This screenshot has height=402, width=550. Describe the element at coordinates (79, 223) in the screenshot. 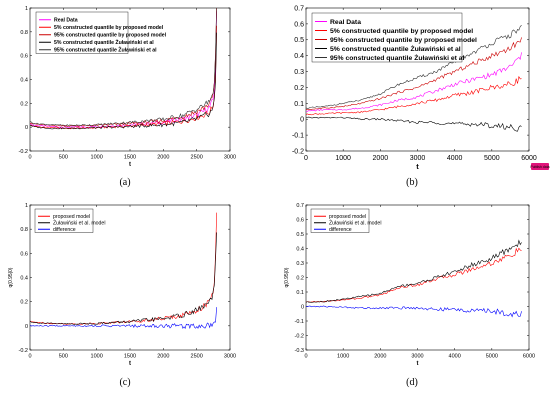

I see `legend-label: Żuławiński et al. model` at that location.